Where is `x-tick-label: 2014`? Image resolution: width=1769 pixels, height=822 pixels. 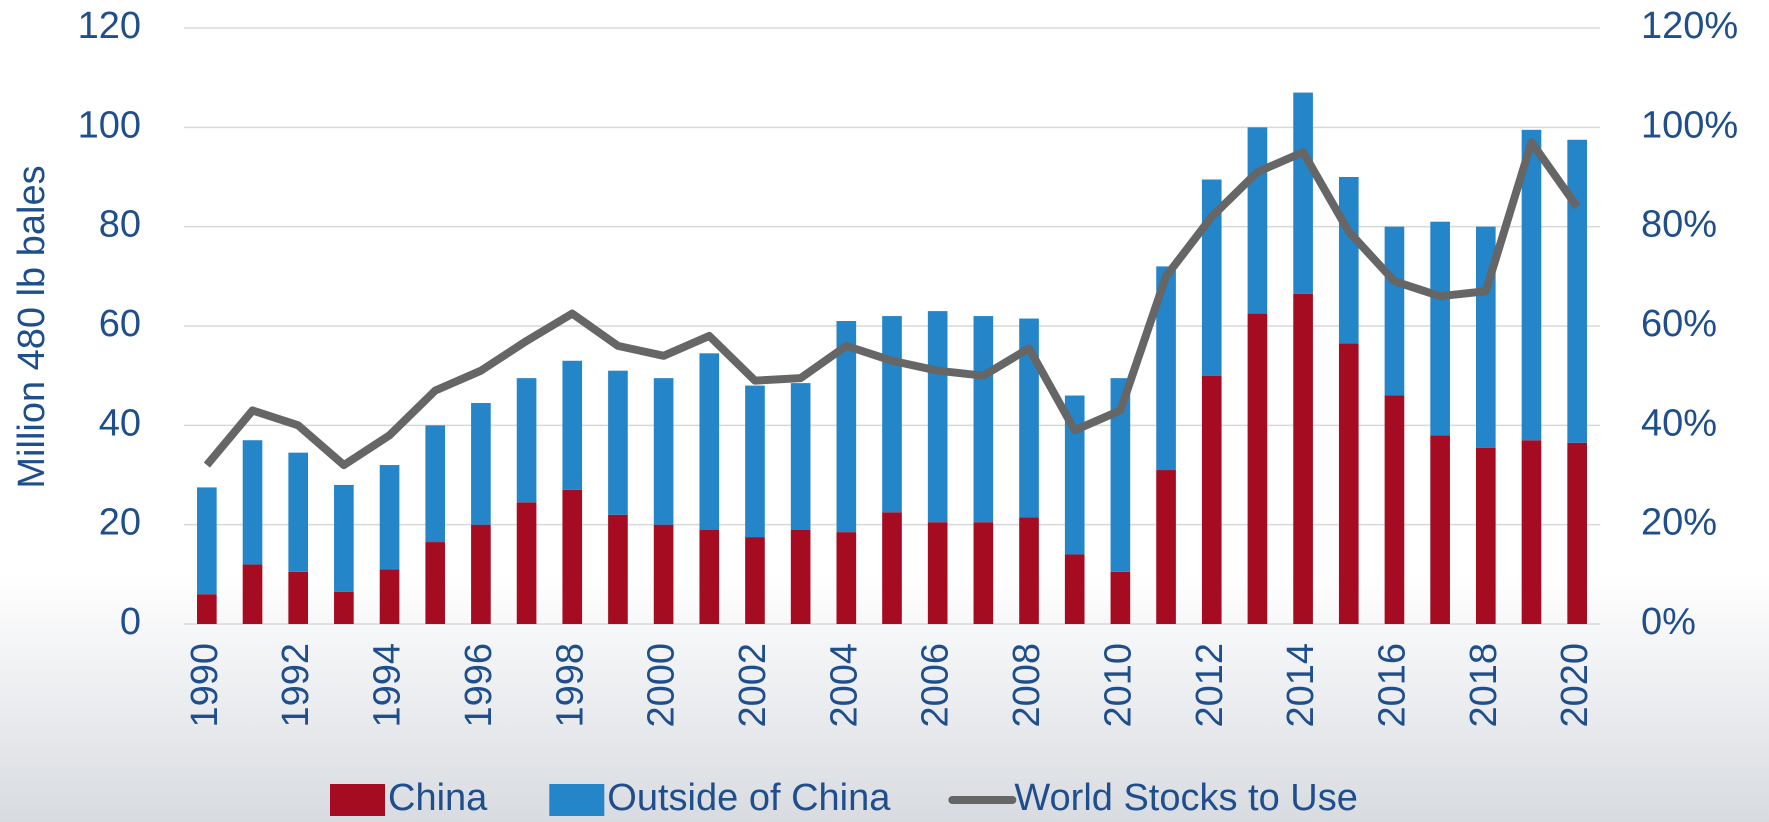
x-tick-label: 2014 is located at coordinates (1301, 685).